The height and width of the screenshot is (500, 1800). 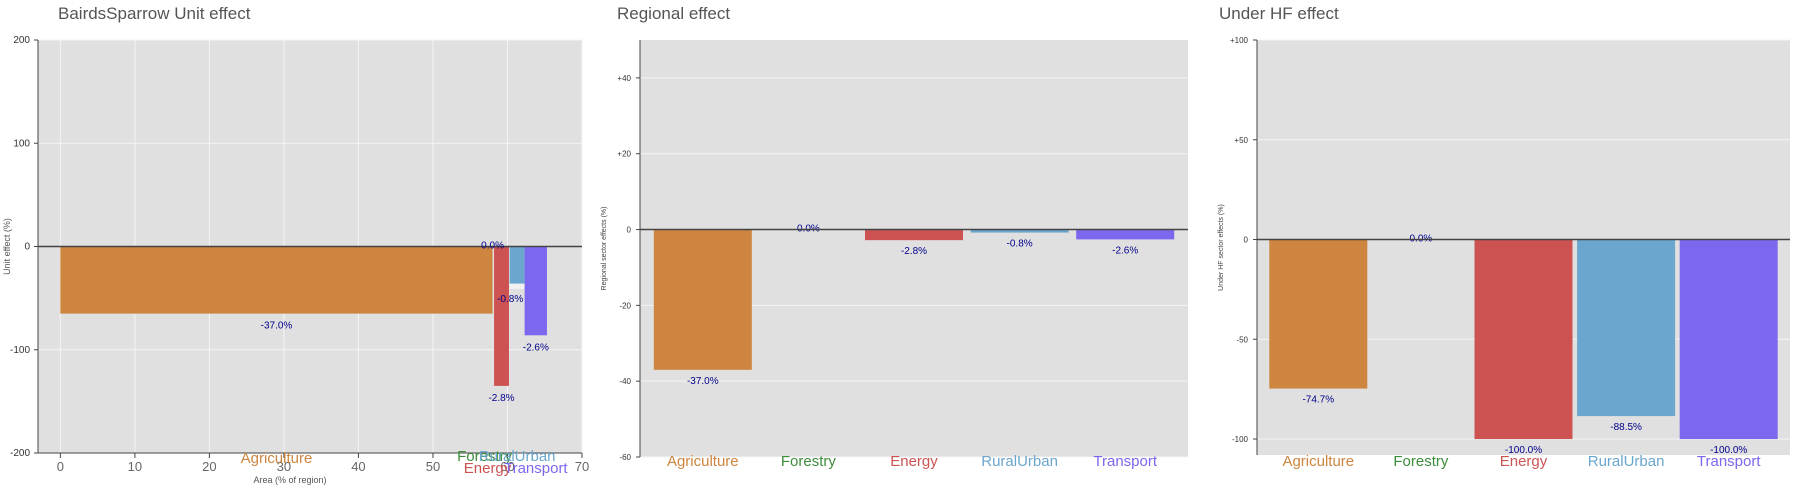 I want to click on y-tick-label: +20, so click(x=624, y=154).